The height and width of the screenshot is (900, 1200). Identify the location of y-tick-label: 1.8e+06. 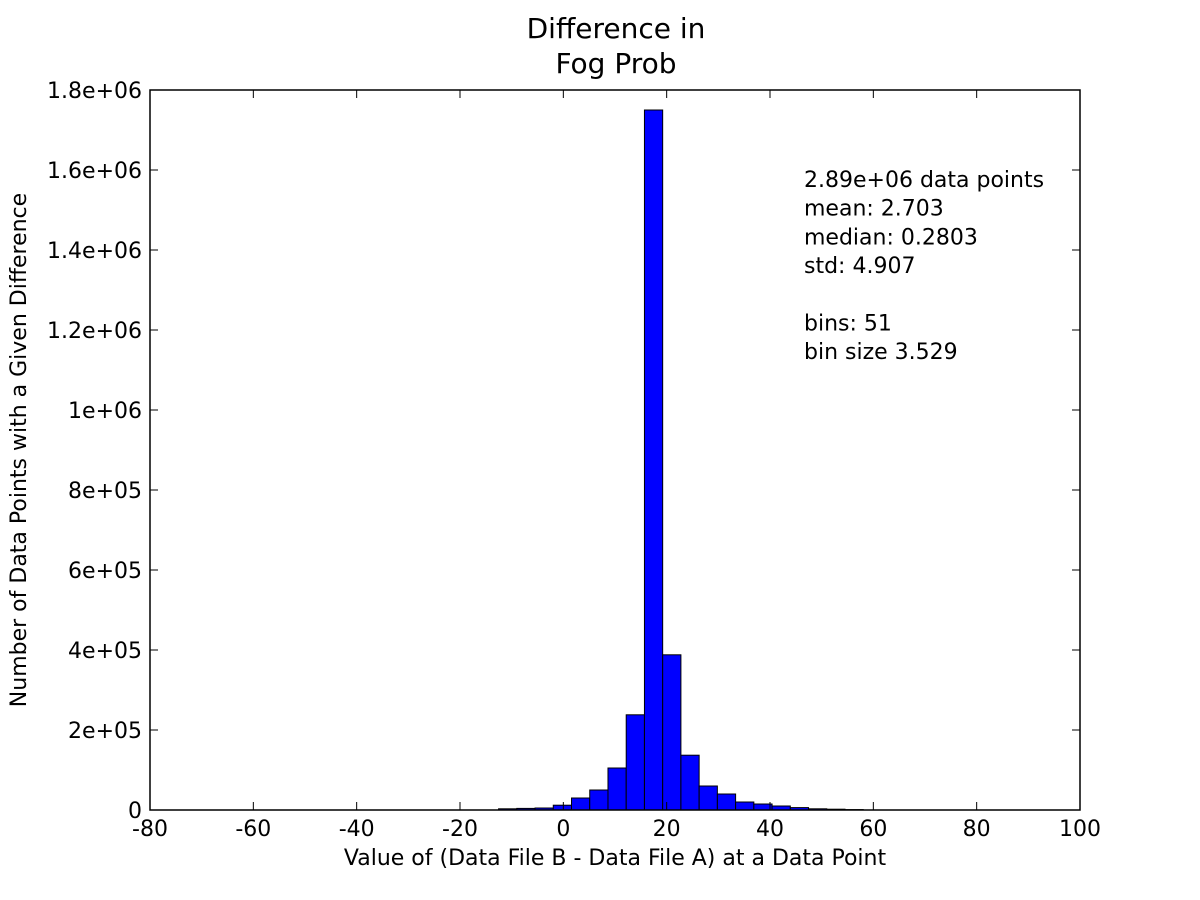
(94, 91).